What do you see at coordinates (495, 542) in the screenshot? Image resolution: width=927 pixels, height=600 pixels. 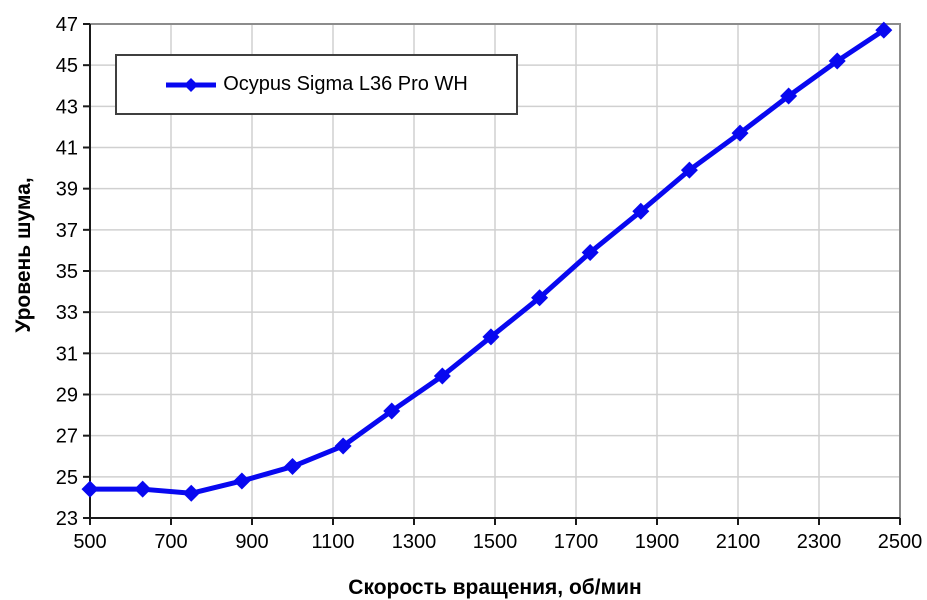 I see `x-tick-label: 1500` at bounding box center [495, 542].